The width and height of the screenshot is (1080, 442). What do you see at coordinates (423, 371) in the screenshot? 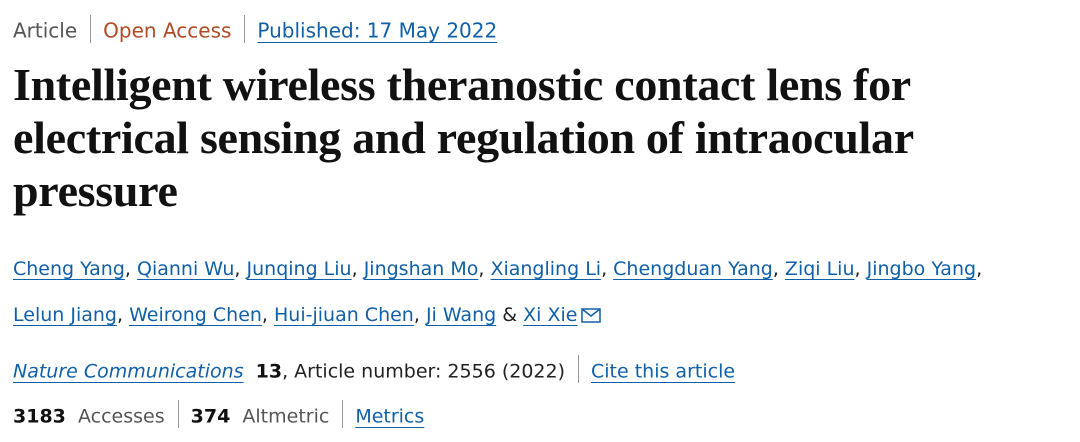
I see `citation-details: , Article number: 2556 (2022)` at bounding box center [423, 371].